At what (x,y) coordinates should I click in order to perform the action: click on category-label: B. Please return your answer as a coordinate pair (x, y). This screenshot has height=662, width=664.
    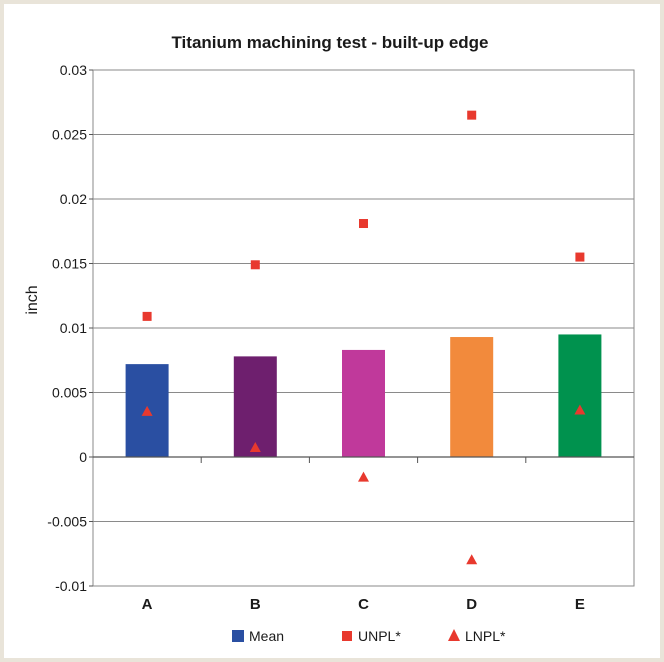
    Looking at the image, I should click on (255, 604).